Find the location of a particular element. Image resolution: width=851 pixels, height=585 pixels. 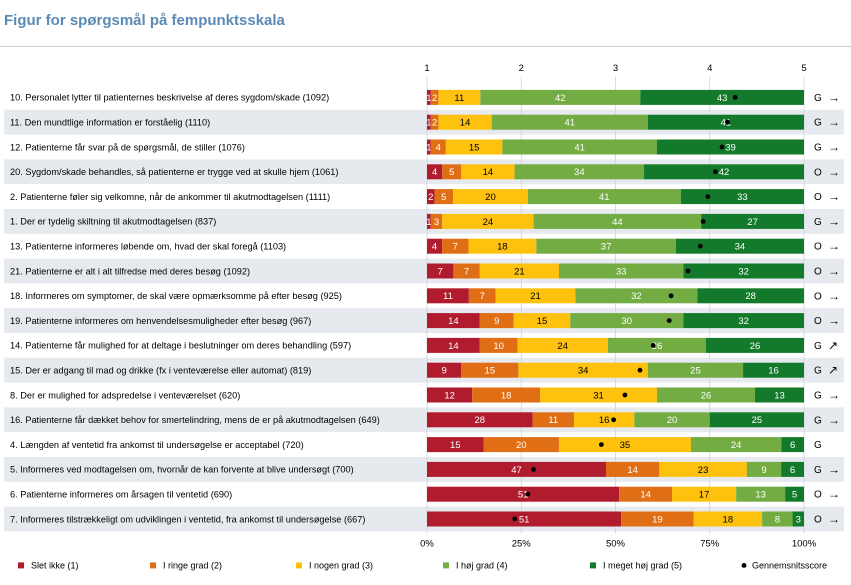

data-label: 3 is located at coordinates (798, 519).